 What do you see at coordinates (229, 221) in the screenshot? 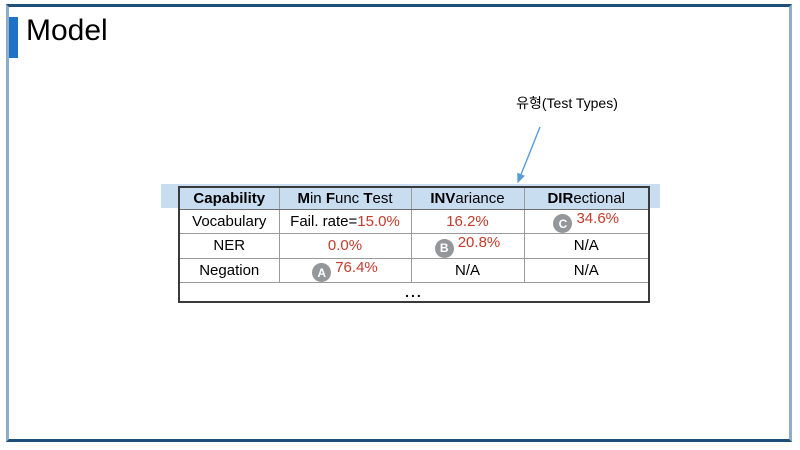
I see `capability-cell: Vocabulary` at bounding box center [229, 221].